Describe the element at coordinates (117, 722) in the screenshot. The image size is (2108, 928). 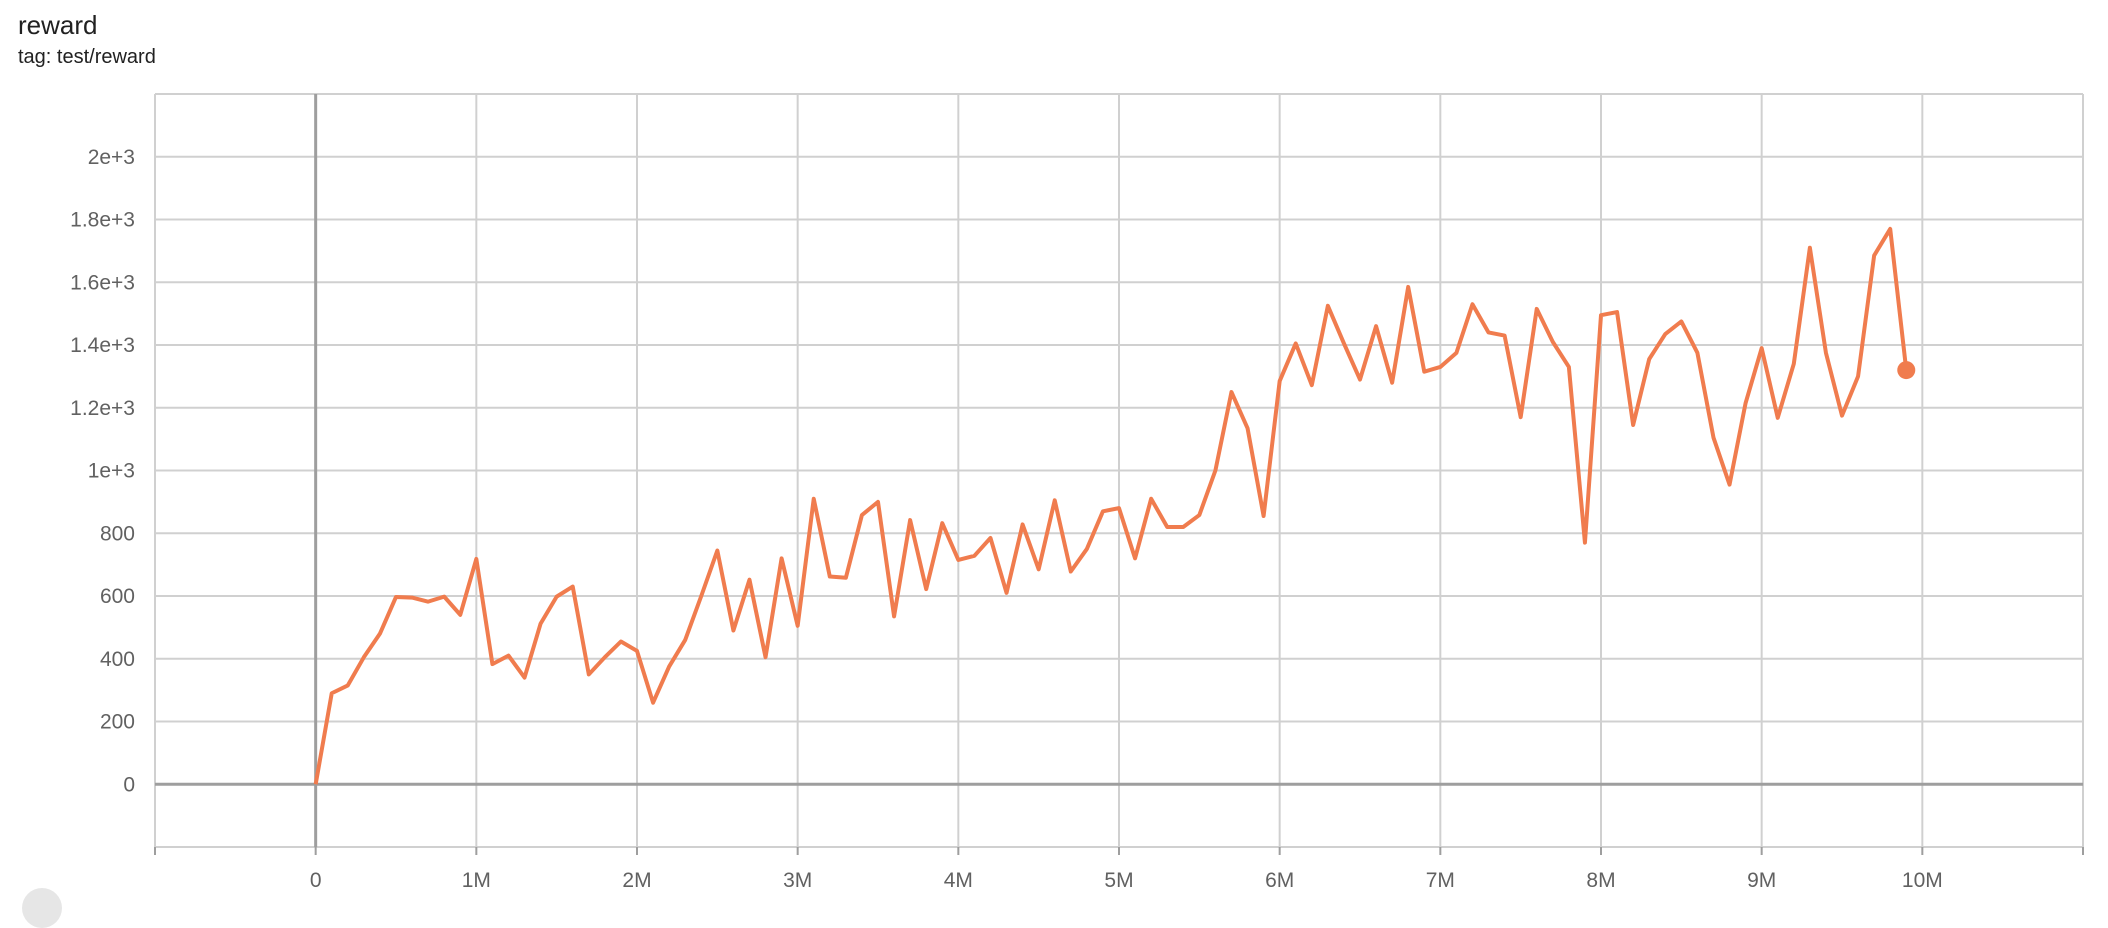
I see `y-tick-label: 200` at that location.